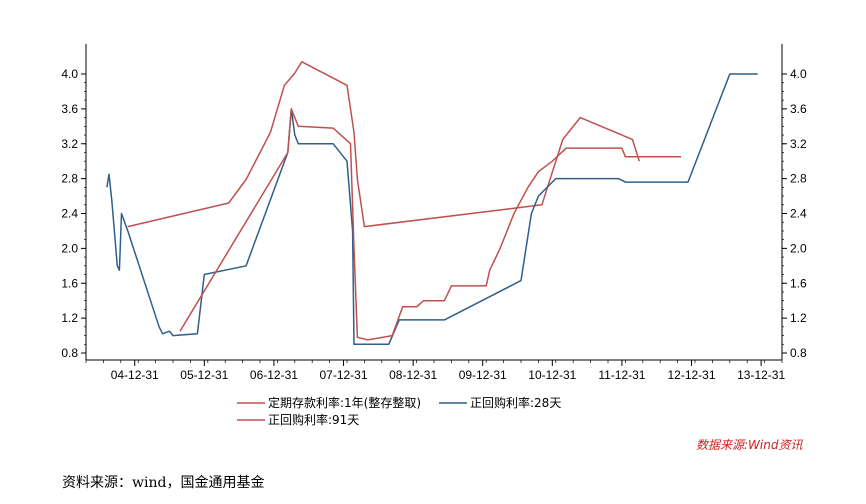 This screenshot has height=504, width=866. Describe the element at coordinates (399, 411) in the screenshot. I see `legend: 定期存款利率:1年(整存整取) 正回购利率:28天 正回购利率:91天` at that location.